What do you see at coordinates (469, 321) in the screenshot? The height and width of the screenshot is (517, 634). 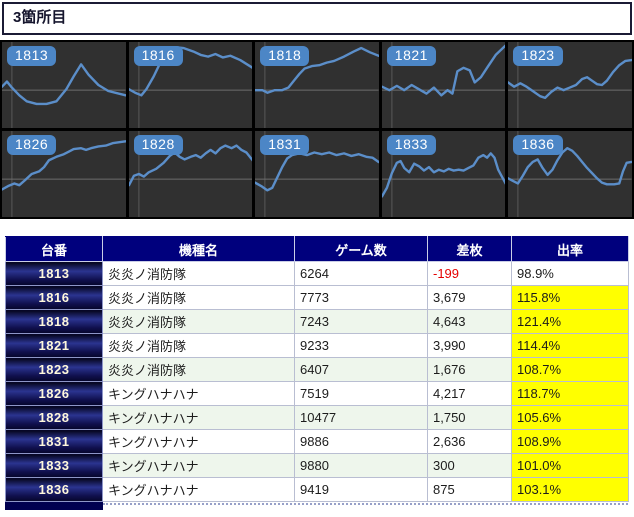 I see `diff-cell: 4,643` at bounding box center [469, 321].